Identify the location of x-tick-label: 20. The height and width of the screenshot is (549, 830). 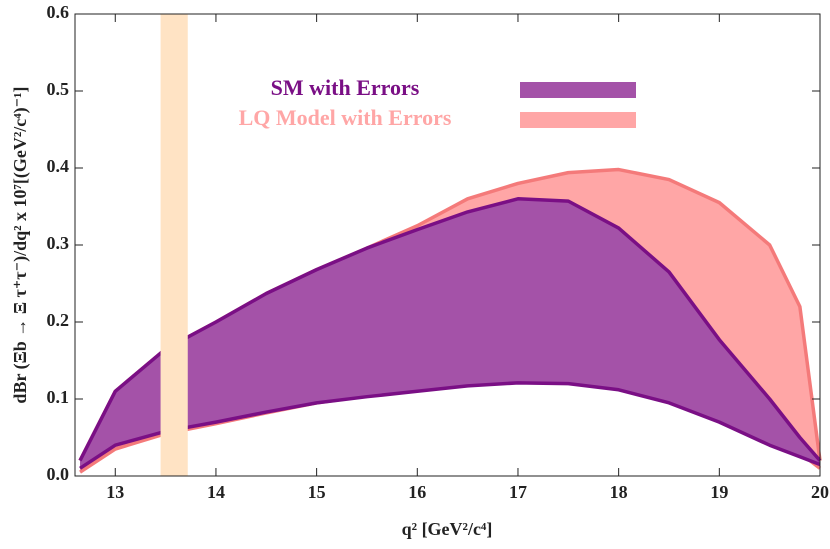
(820, 492).